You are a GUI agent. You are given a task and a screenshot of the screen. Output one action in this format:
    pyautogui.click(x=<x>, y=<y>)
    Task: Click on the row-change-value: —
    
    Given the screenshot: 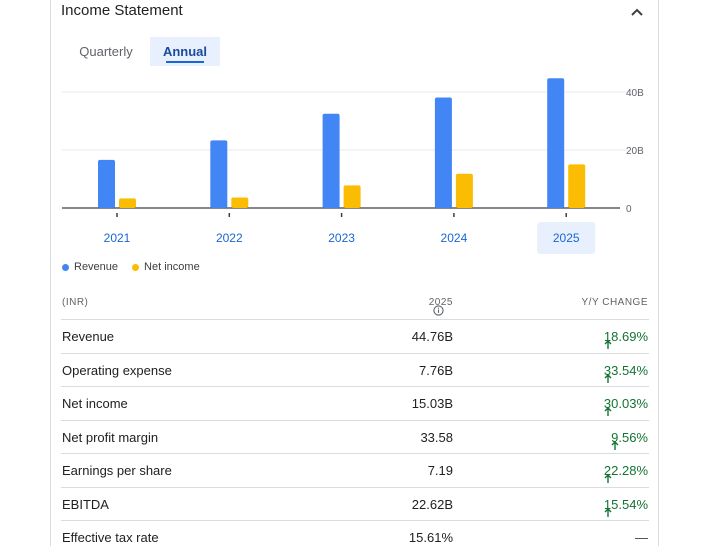 What is the action you would take?
    pyautogui.click(x=641, y=537)
    